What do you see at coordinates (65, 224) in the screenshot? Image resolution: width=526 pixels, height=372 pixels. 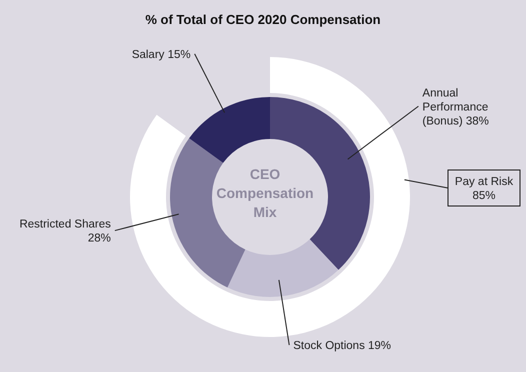 I see `slice-label: Restricted Shares` at bounding box center [65, 224].